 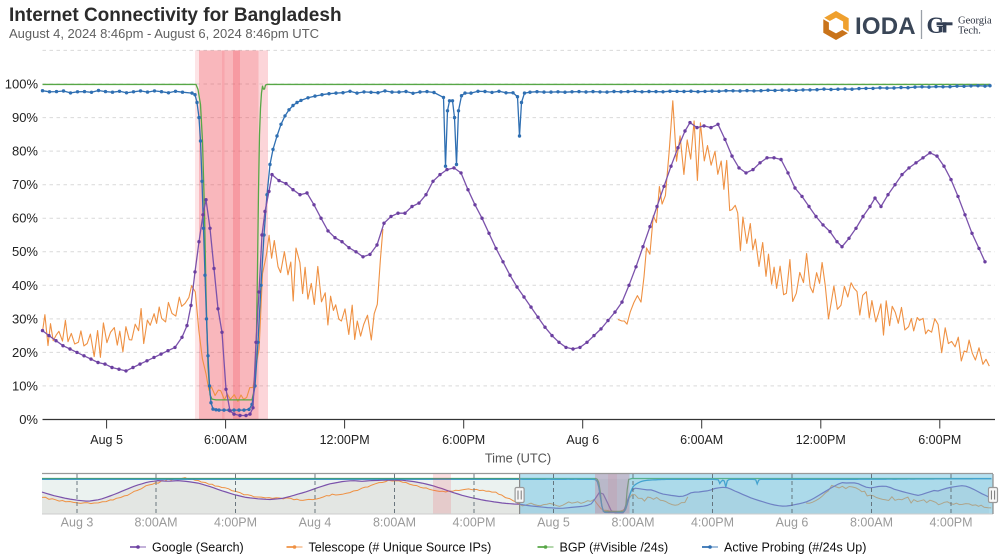 I want to click on svg-text: Aug 3, so click(x=77, y=523).